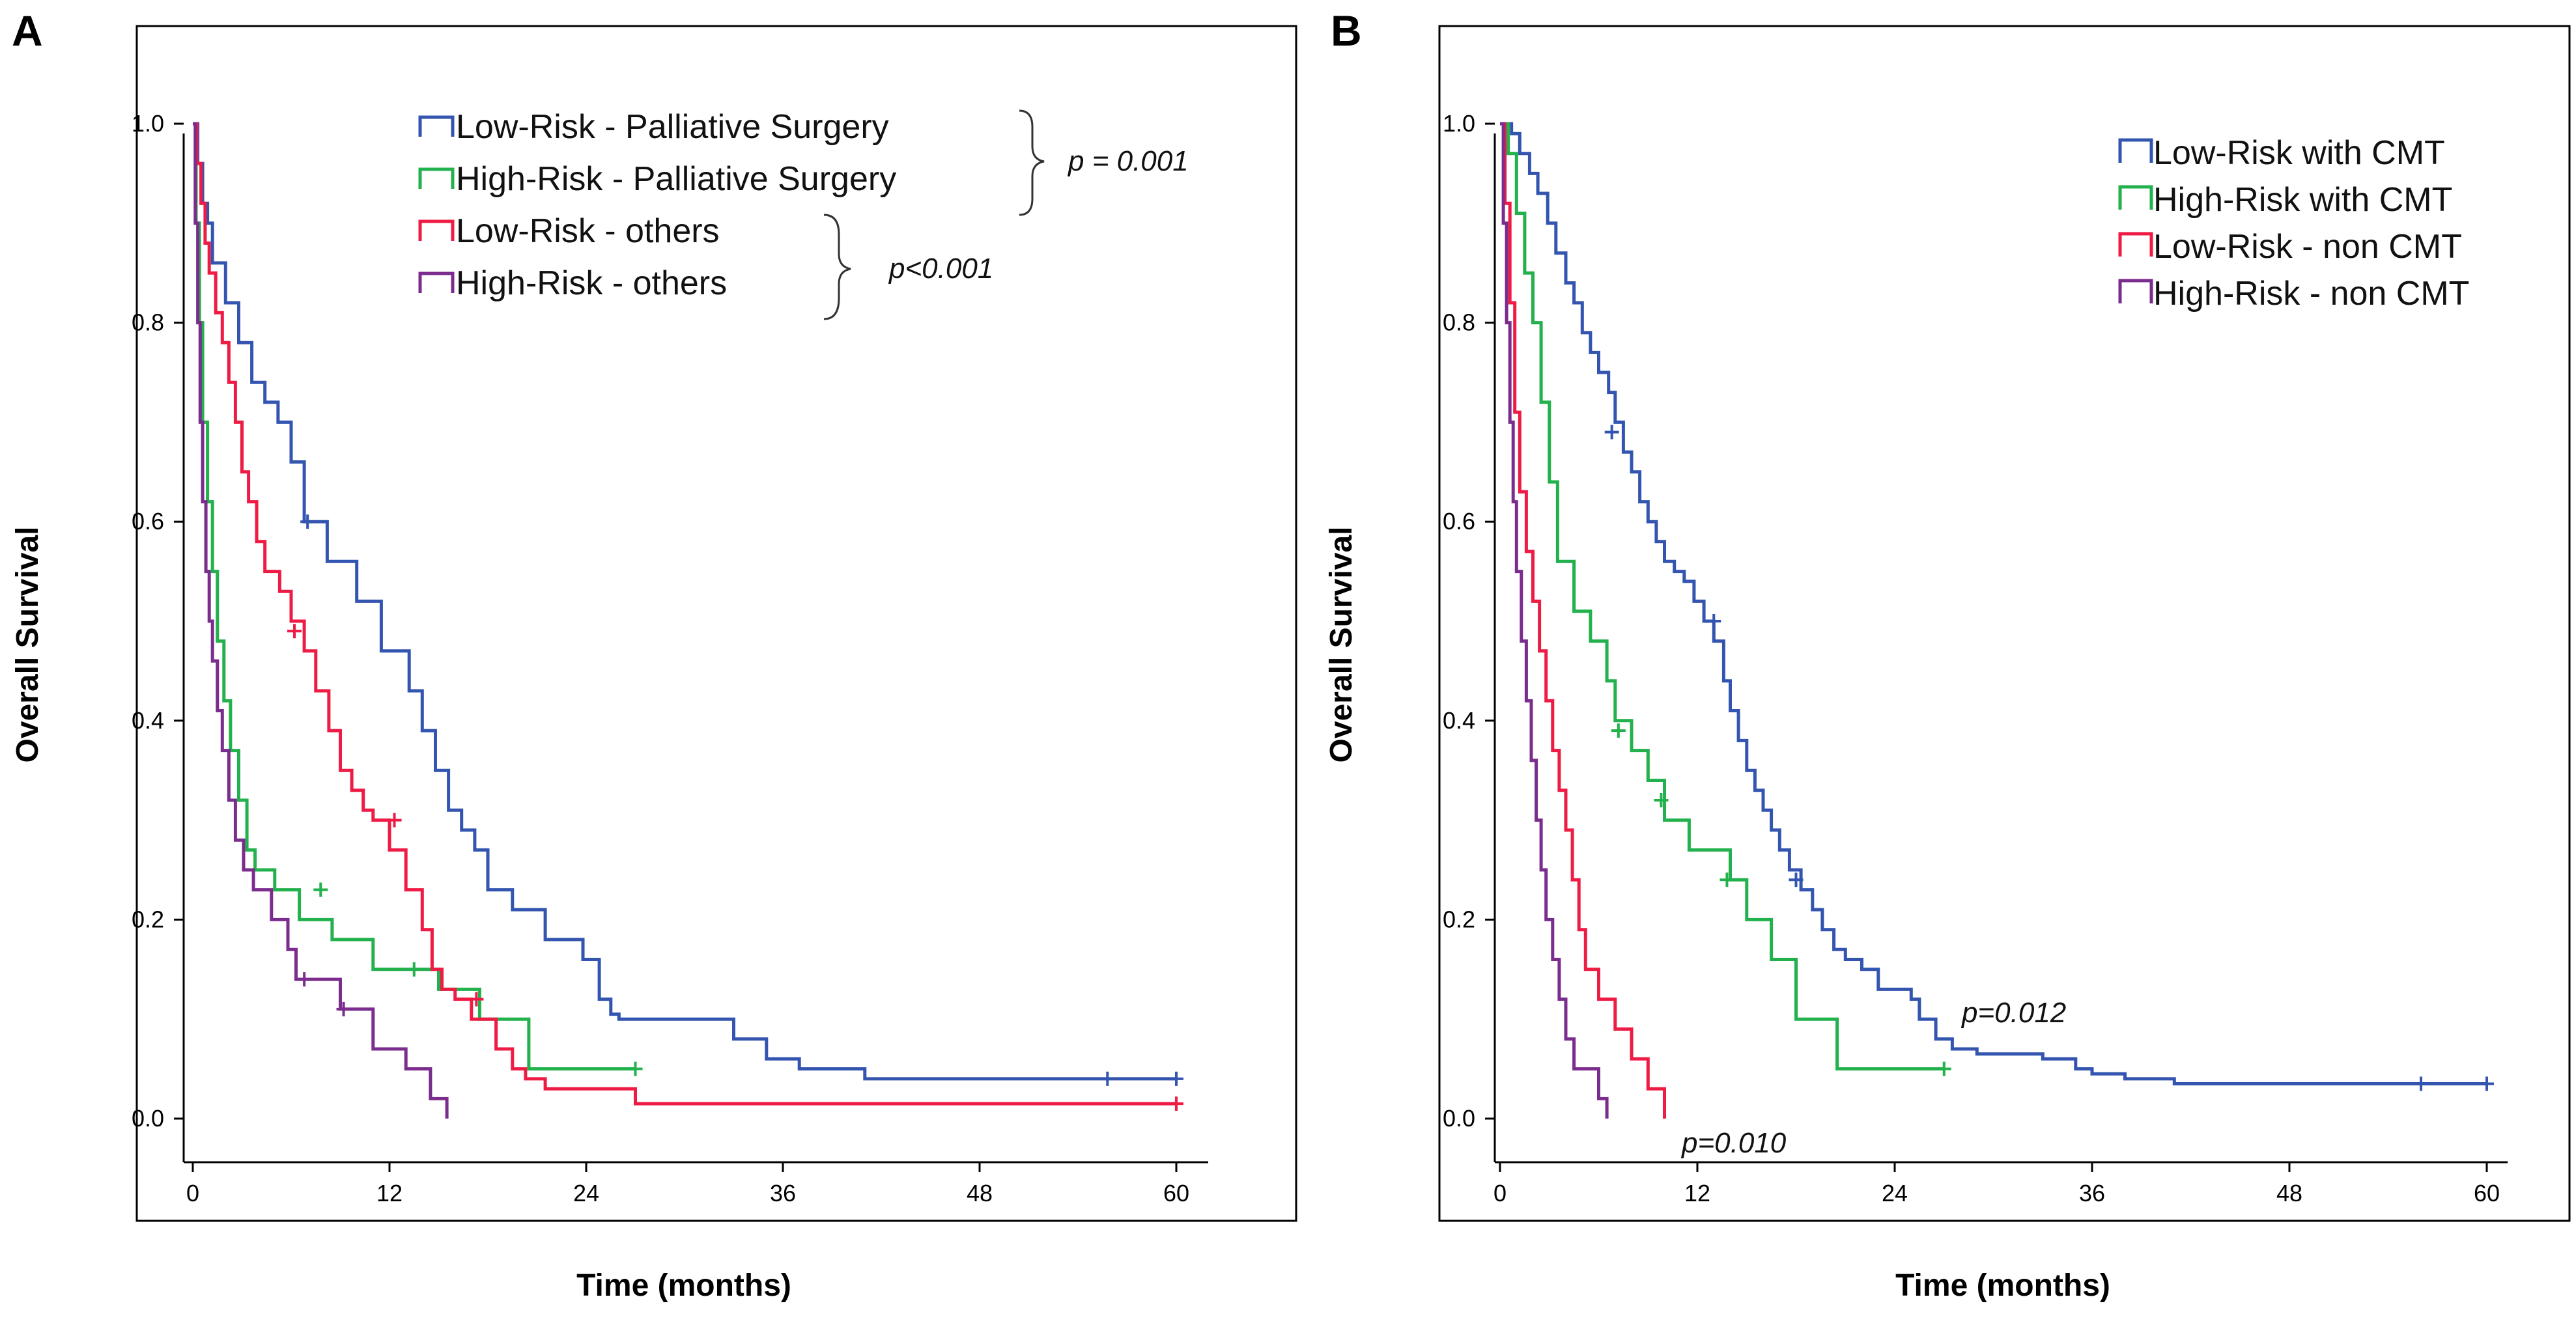  I want to click on legend-label-low-risk-cmt: Low-Risk with CMT, so click(2299, 153).